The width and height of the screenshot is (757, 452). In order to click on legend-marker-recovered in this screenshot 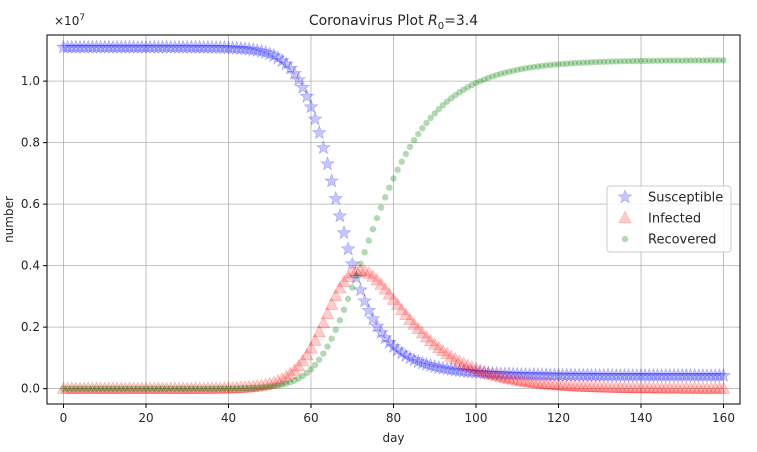, I will do `click(625, 239)`.